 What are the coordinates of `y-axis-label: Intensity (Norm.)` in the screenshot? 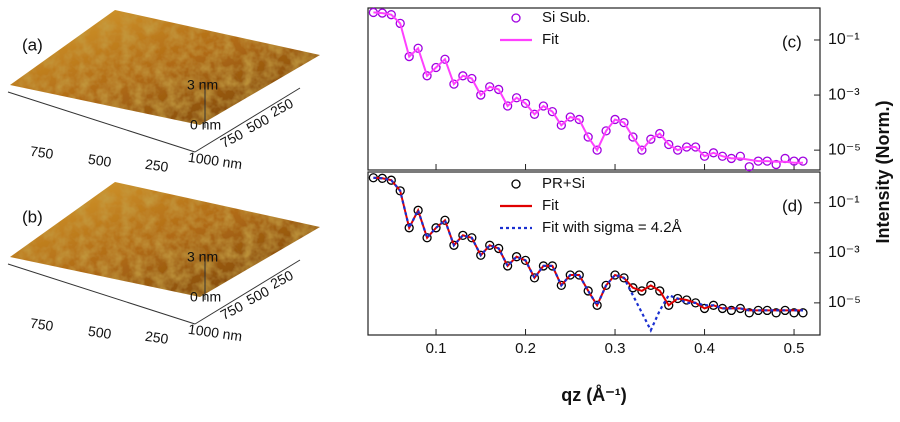 It's located at (883, 171).